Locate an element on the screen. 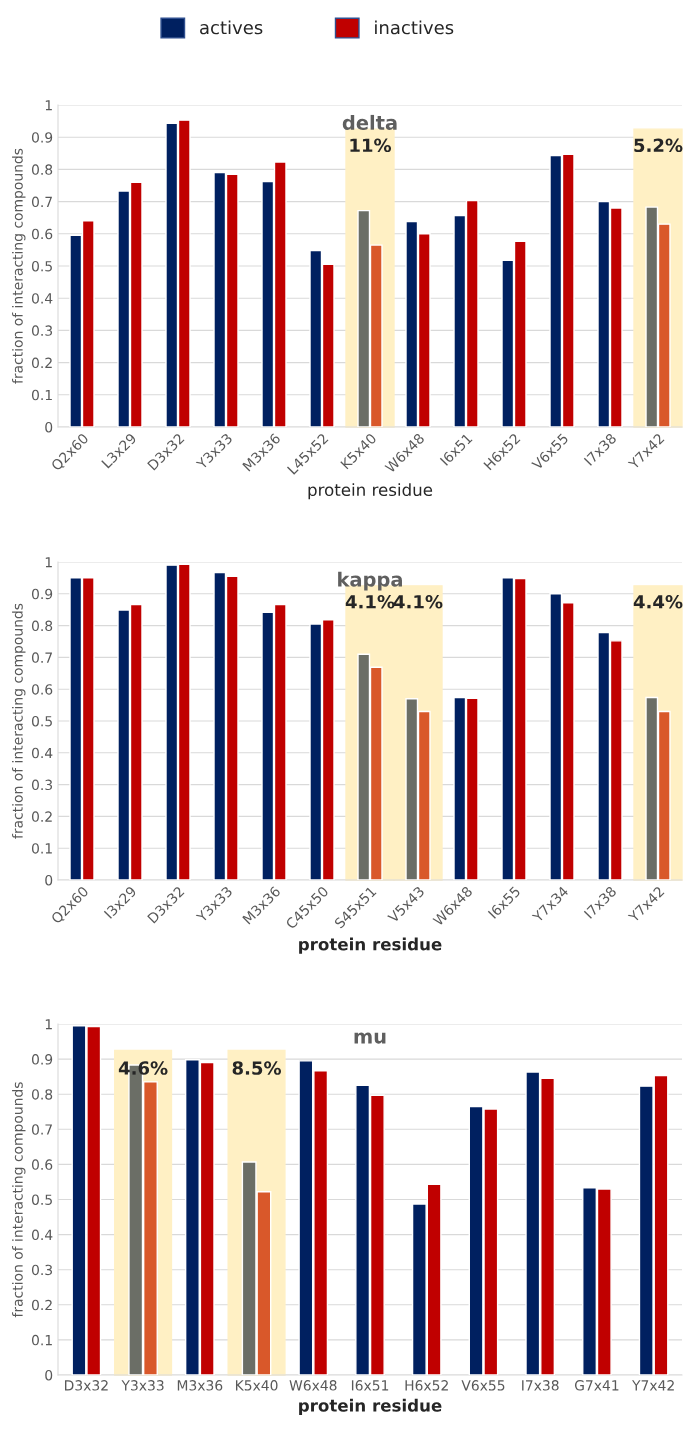 Image resolution: width=692 pixels, height=1441 pixels. band-label: 8.5% is located at coordinates (257, 1068).